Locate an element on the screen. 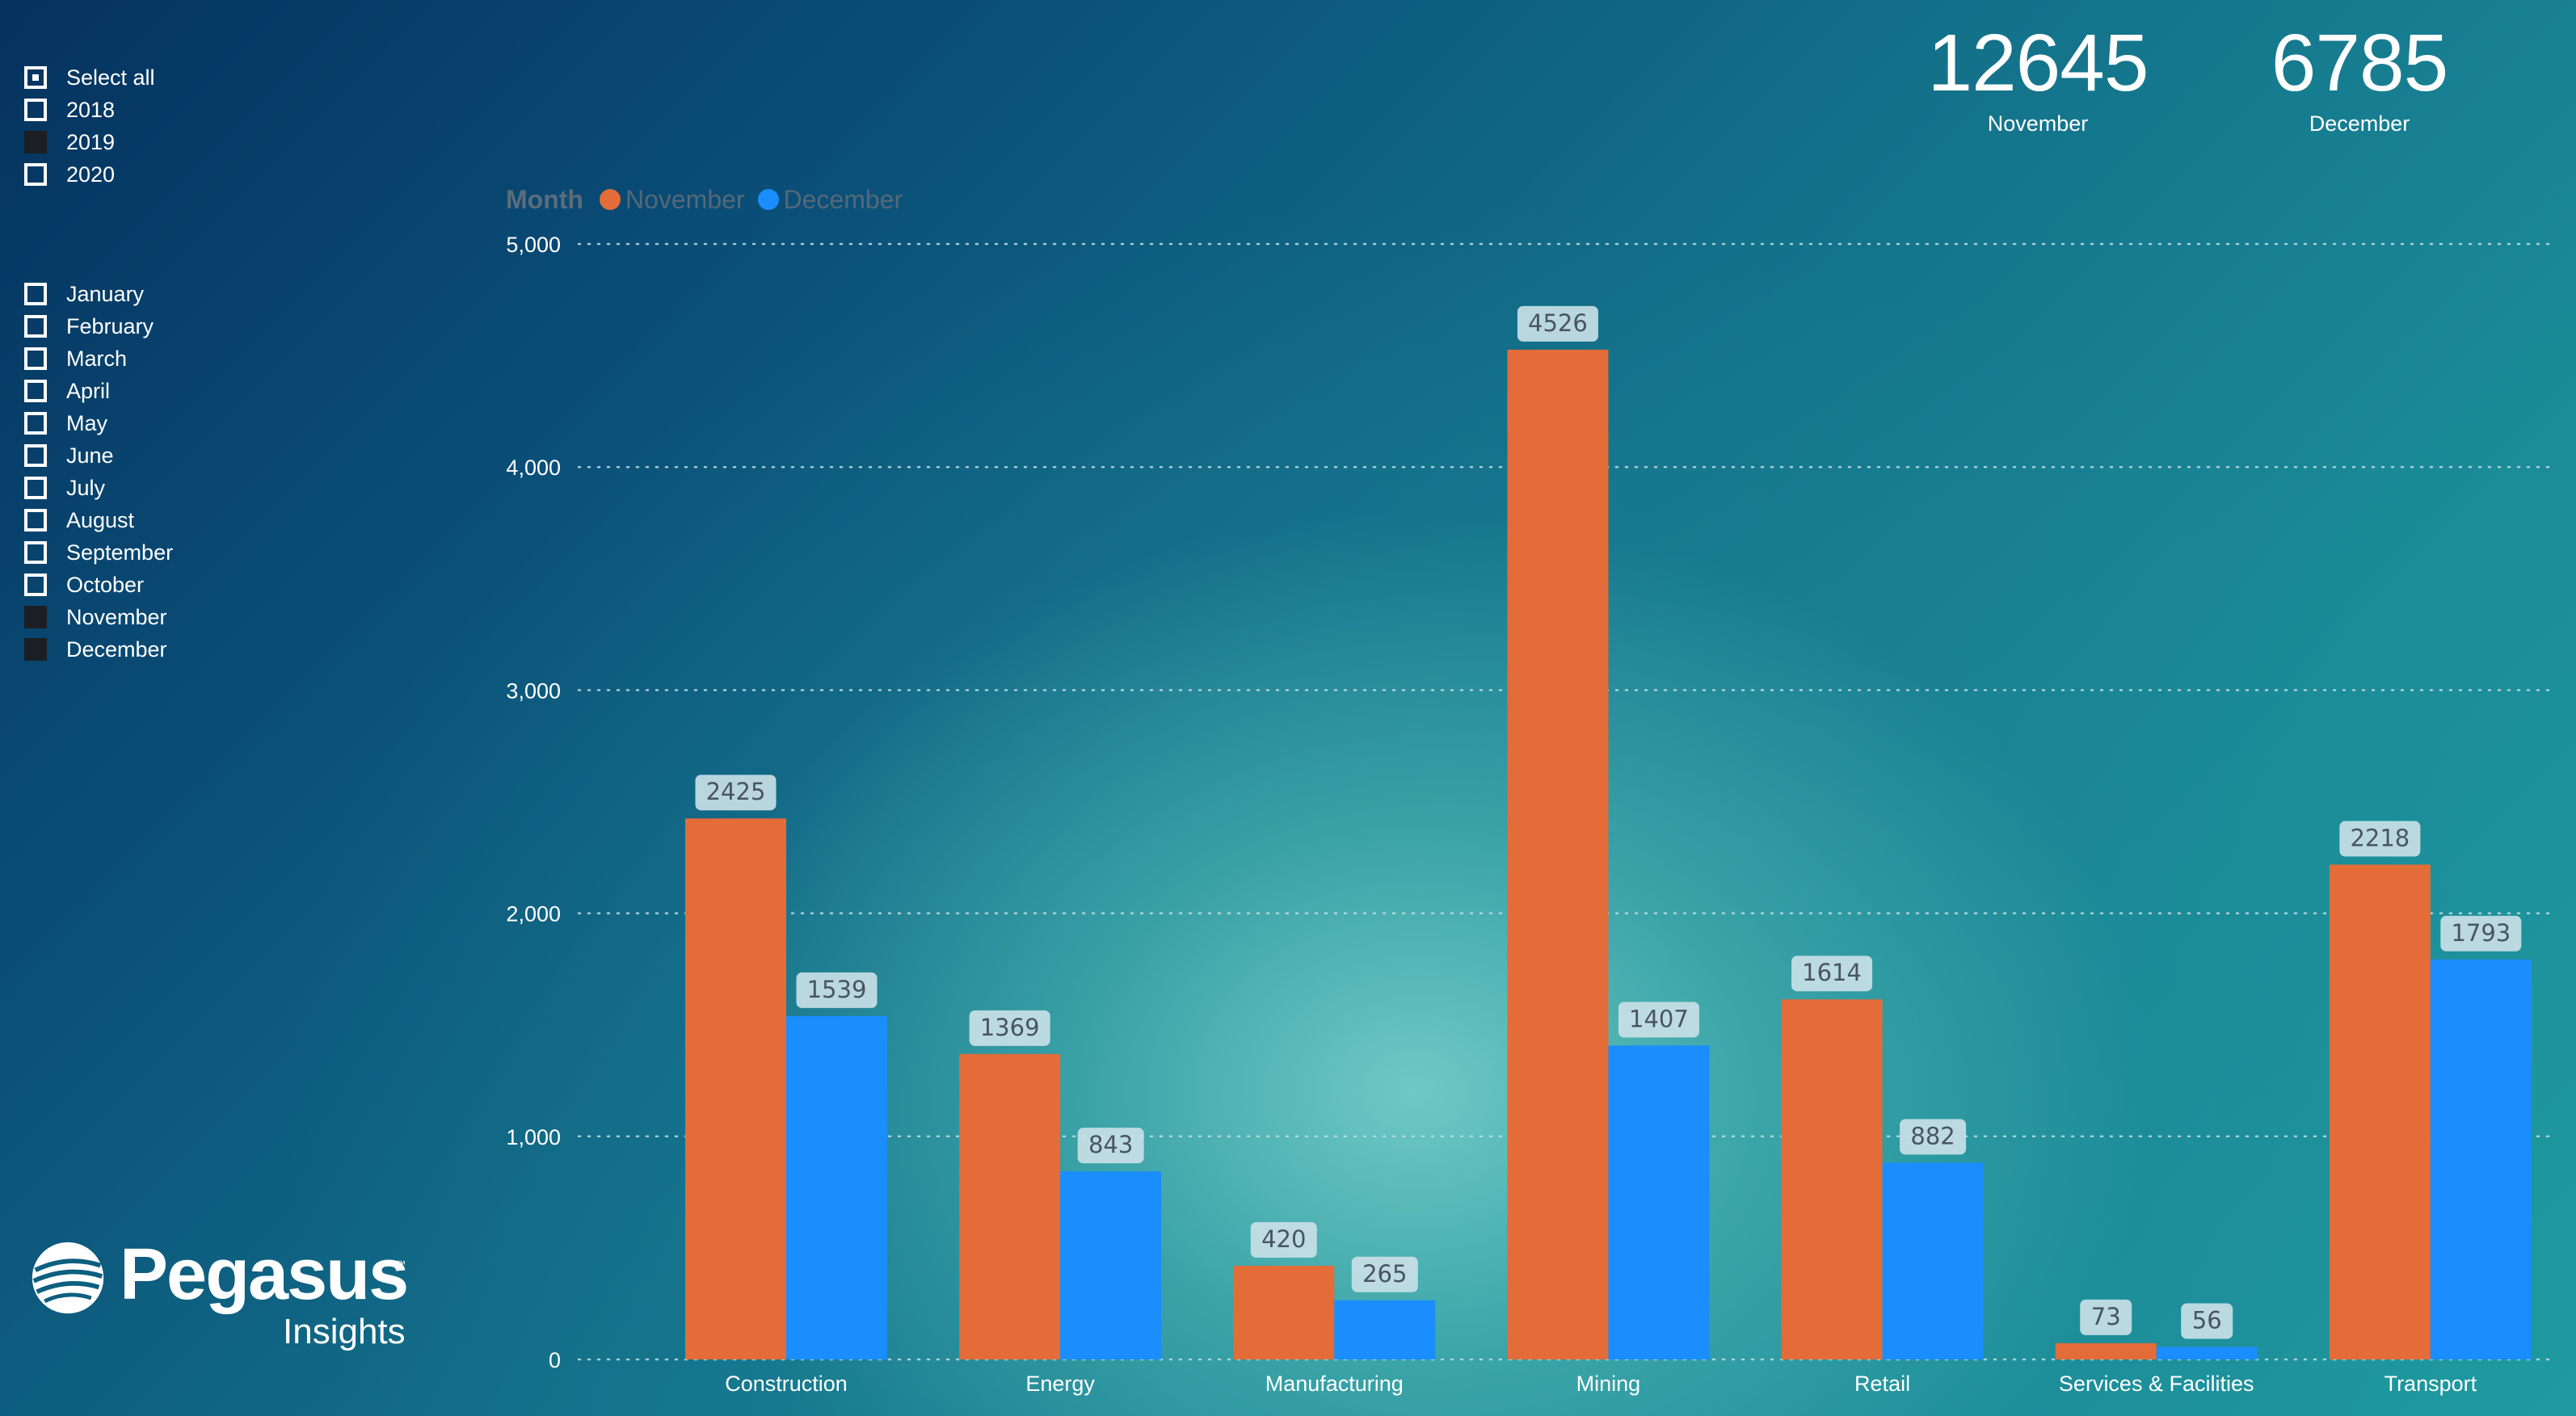  data-label: 882 is located at coordinates (1932, 1135).